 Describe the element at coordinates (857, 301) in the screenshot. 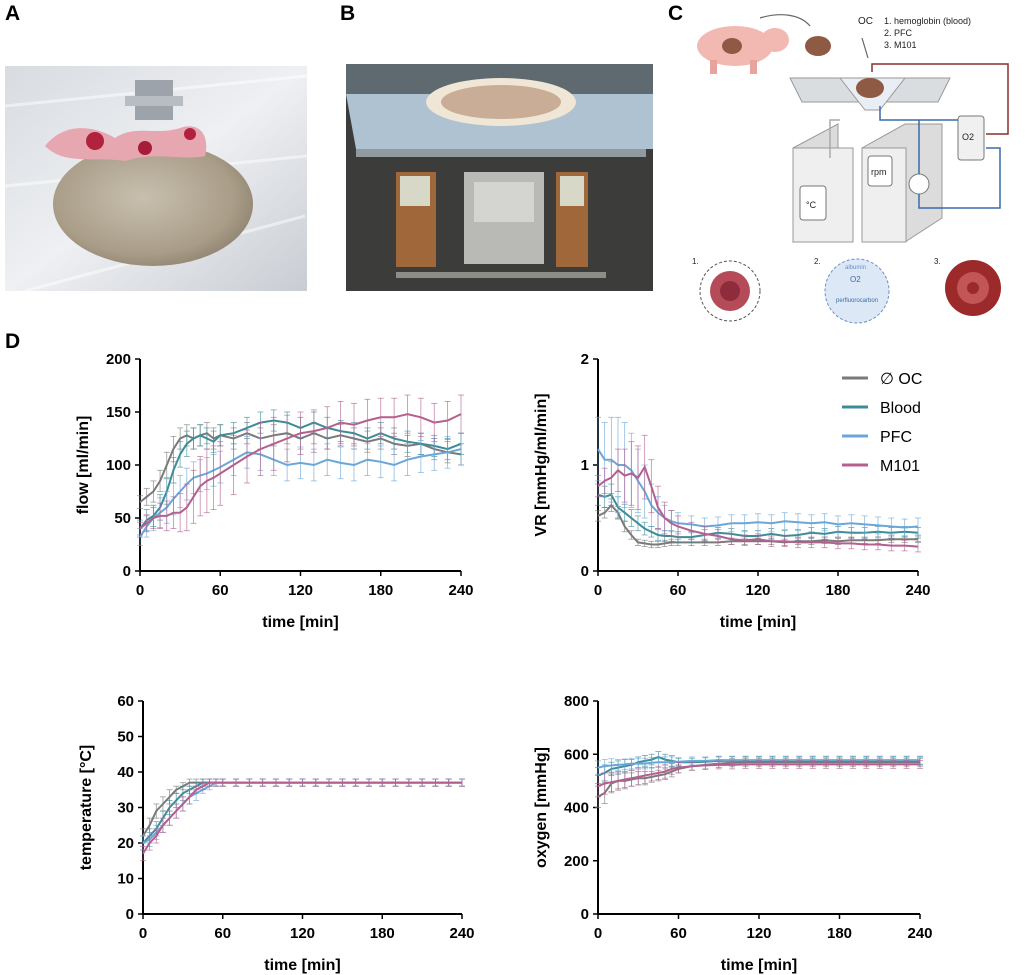

I see `pfc-perfluorocarbon-text: perfluorocarbon` at that location.